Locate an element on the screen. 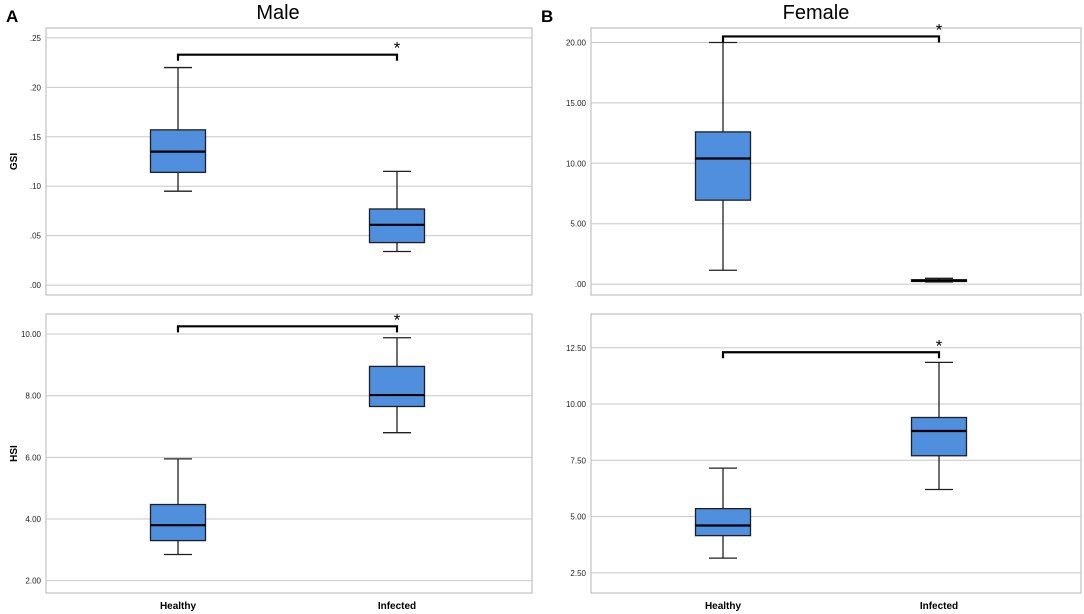 The height and width of the screenshot is (614, 1084). y-tick-label: .05 is located at coordinates (36, 236).